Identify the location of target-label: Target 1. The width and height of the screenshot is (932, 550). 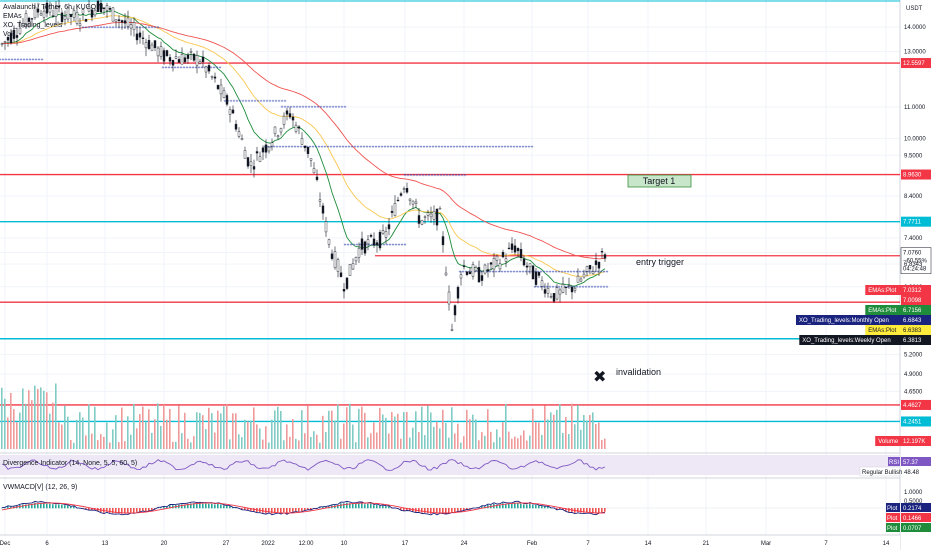
(659, 181).